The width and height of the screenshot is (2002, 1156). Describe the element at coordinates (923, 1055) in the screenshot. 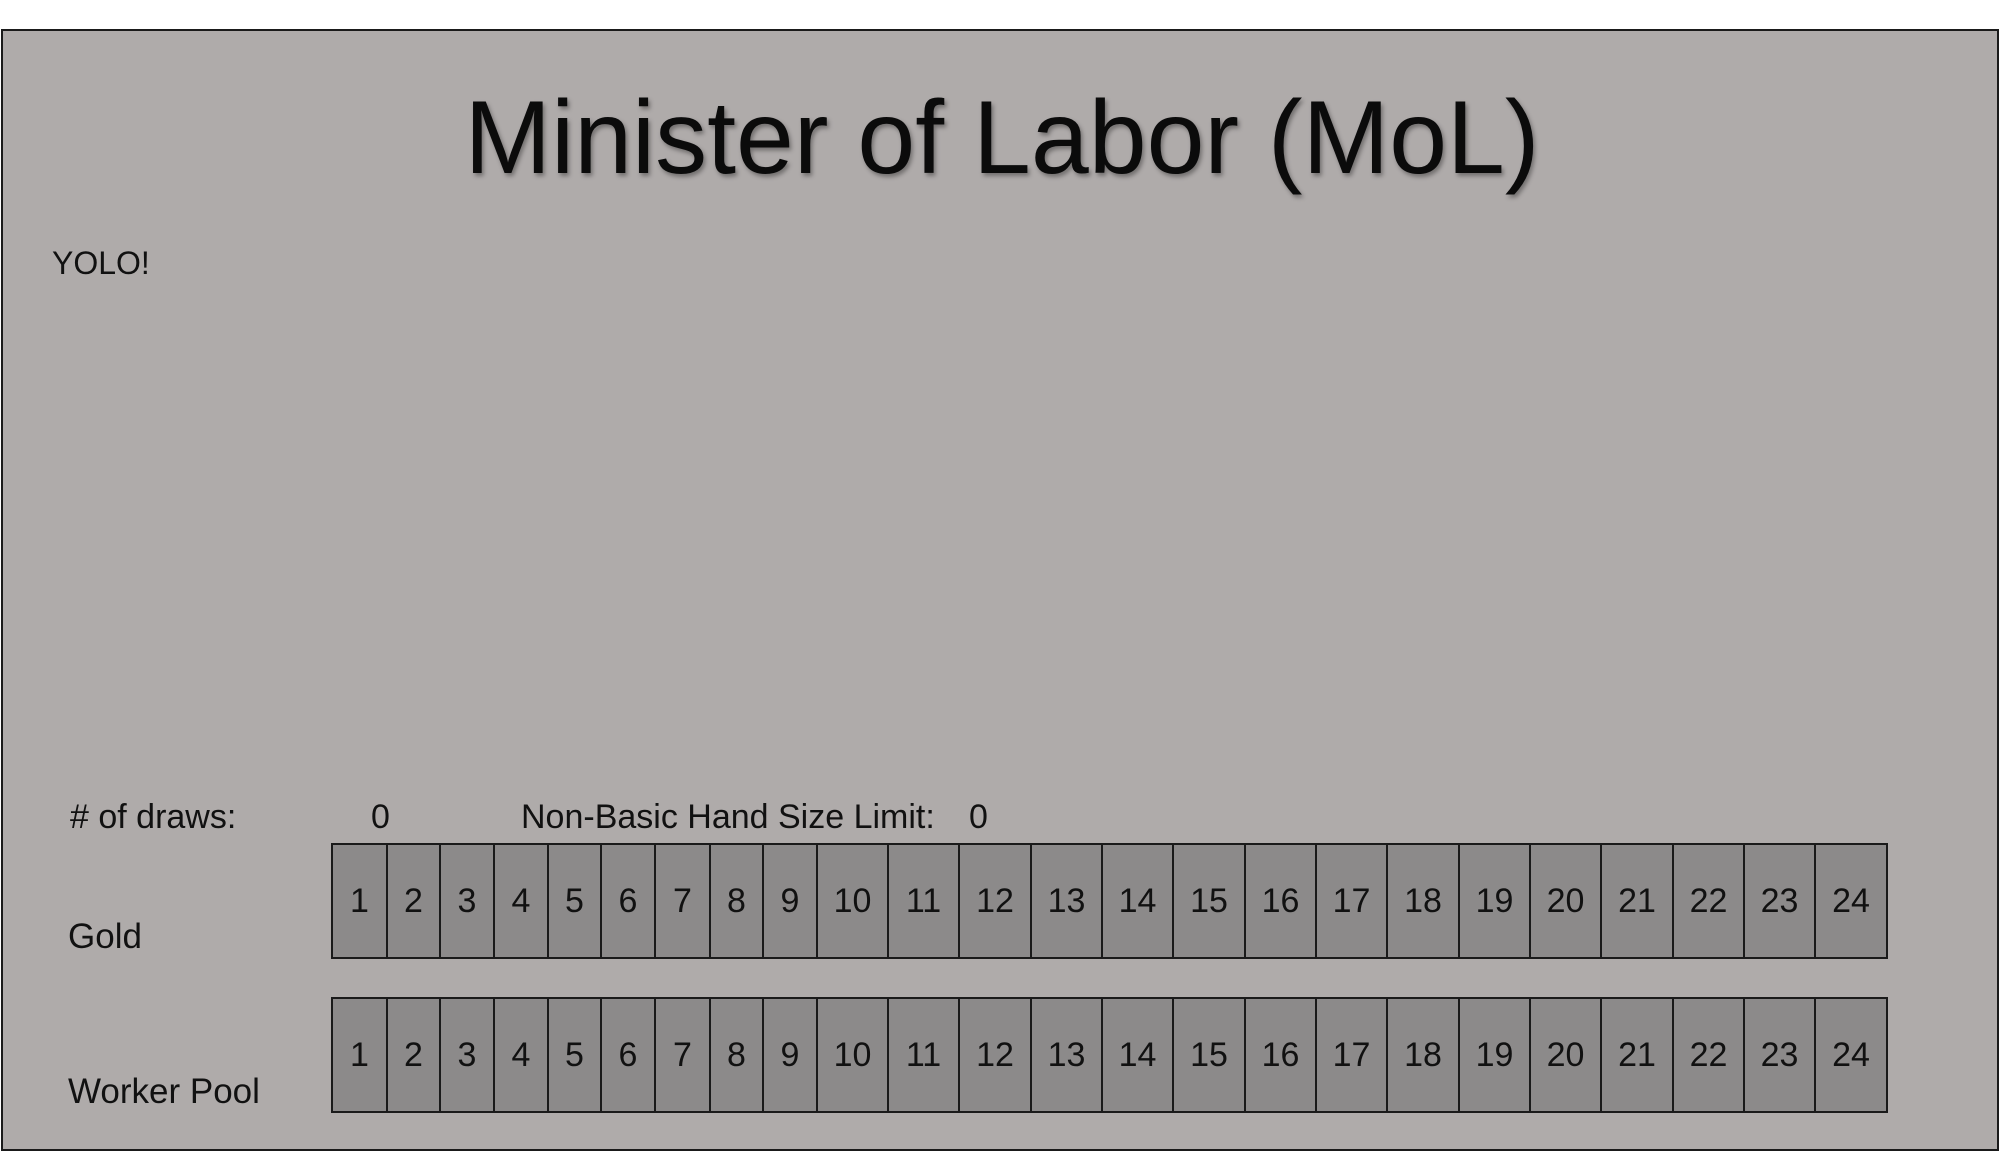

I see `worker-pool-track-cell: 11` at that location.